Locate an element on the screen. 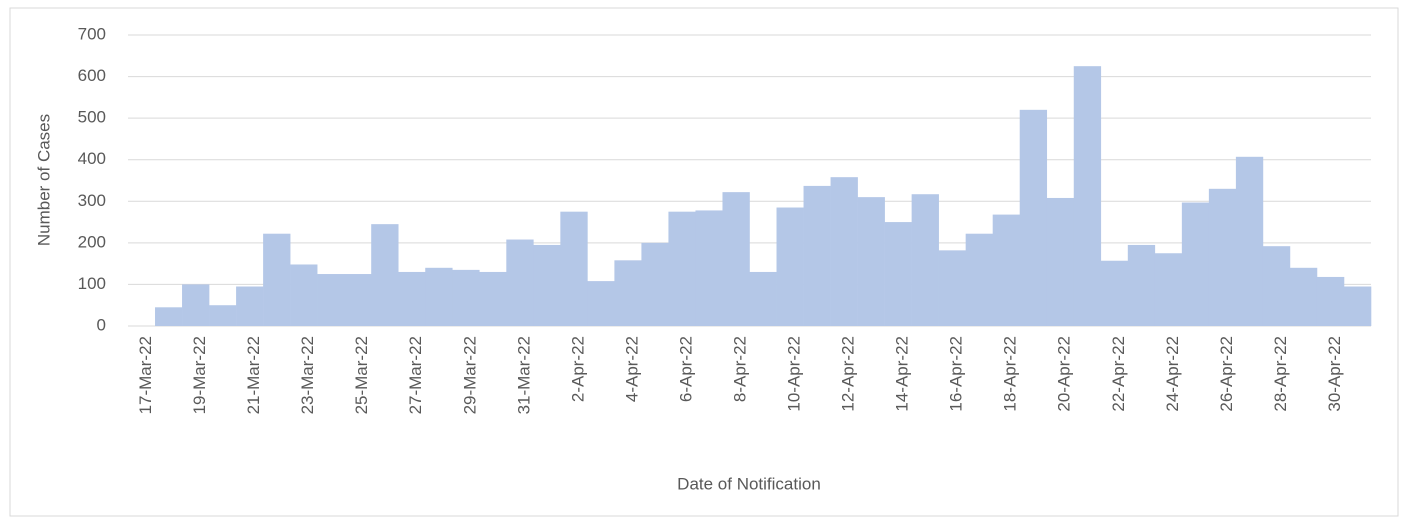  x-tick-label: 20-Apr-22 is located at coordinates (1064, 374).